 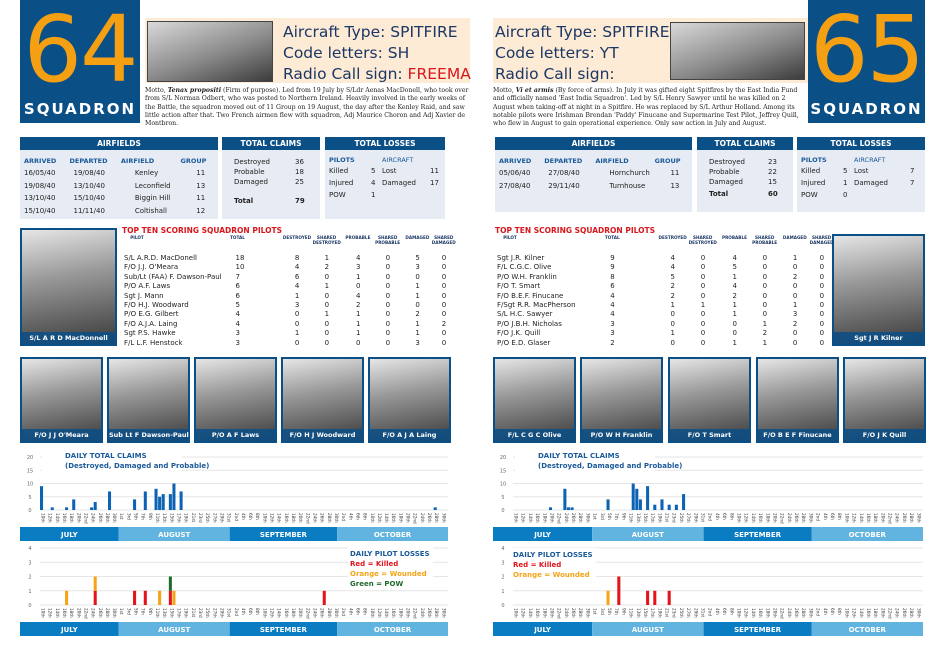 I want to click on x-tick-label: 15th, so click(x=645, y=518).